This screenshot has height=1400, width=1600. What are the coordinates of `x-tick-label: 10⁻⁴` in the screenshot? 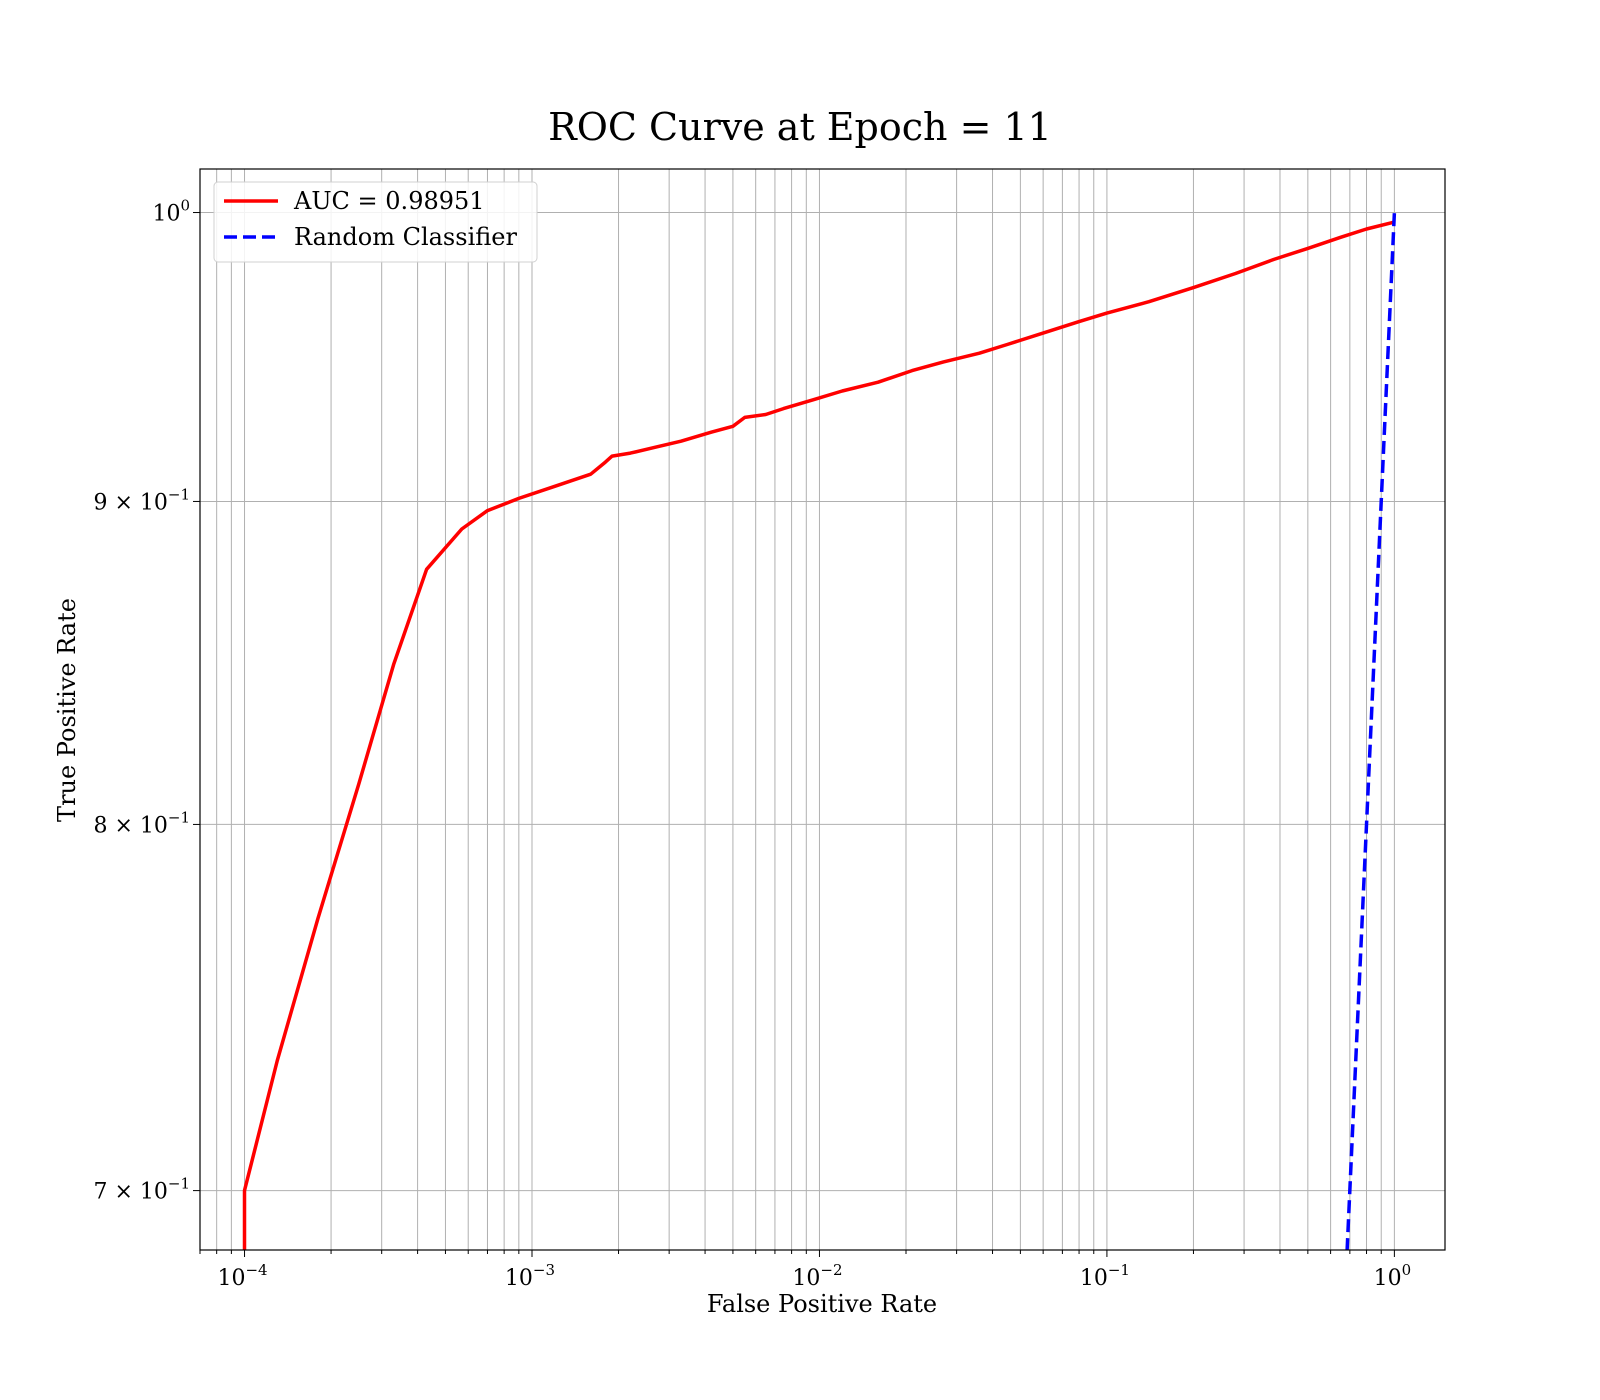 It's located at (242, 1276).